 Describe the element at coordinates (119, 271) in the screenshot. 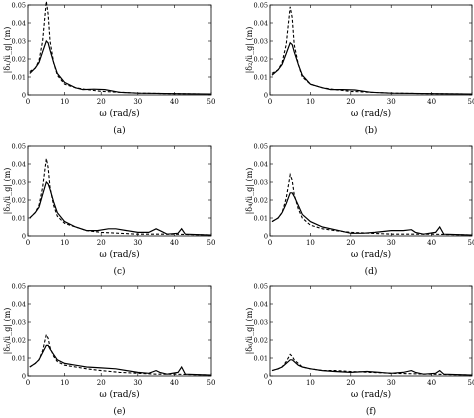

I see `panel-caption: (c)` at that location.